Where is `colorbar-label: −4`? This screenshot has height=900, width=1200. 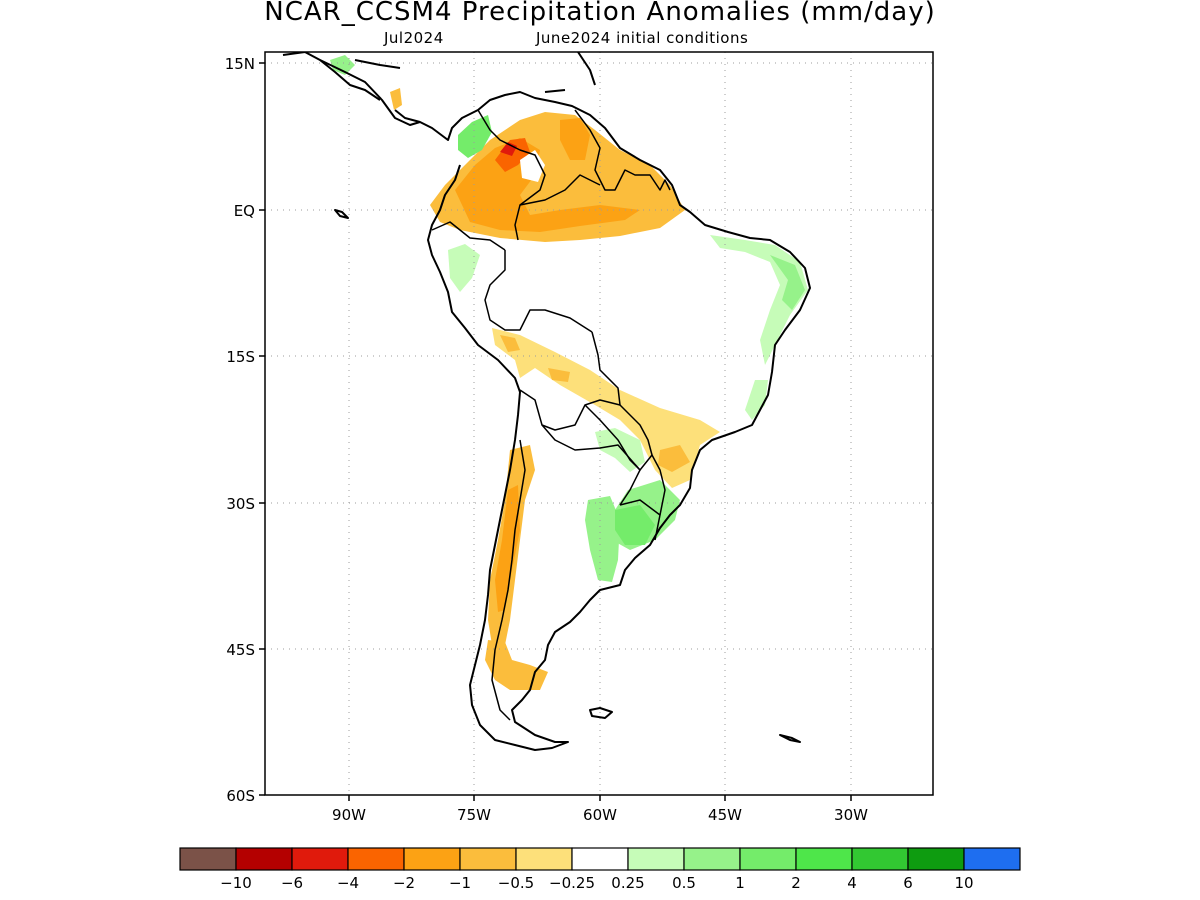
colorbar-label: −4 is located at coordinates (348, 883).